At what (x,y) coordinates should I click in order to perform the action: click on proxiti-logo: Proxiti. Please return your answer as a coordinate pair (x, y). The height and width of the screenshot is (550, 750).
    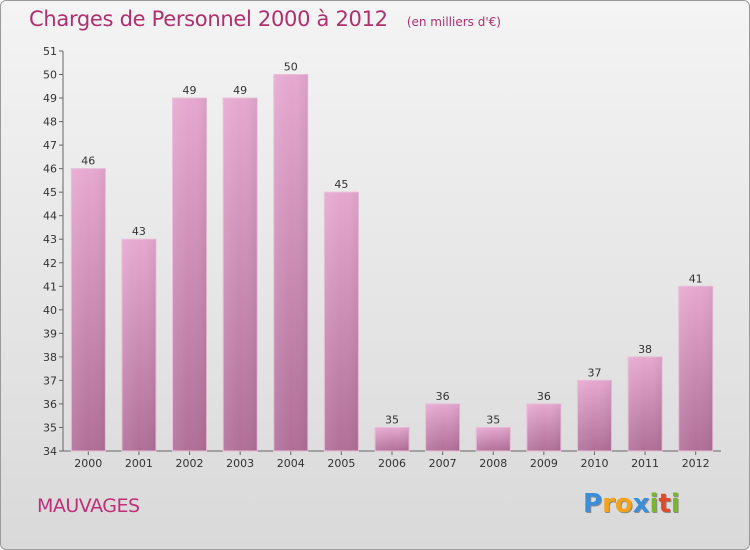
    Looking at the image, I should click on (631, 504).